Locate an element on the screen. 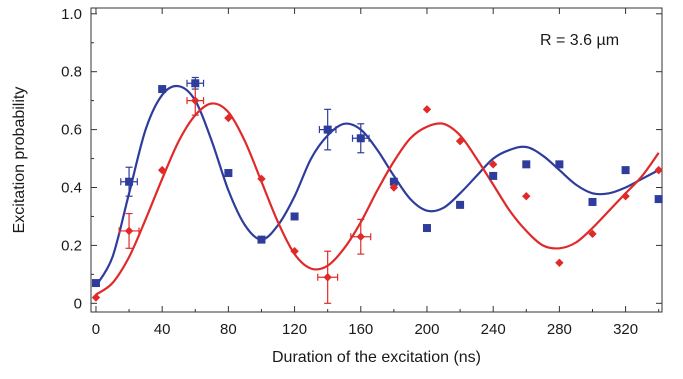 Image resolution: width=683 pixels, height=379 pixels. x-axis-title: Duration of the excitation (ns) is located at coordinates (376, 357).